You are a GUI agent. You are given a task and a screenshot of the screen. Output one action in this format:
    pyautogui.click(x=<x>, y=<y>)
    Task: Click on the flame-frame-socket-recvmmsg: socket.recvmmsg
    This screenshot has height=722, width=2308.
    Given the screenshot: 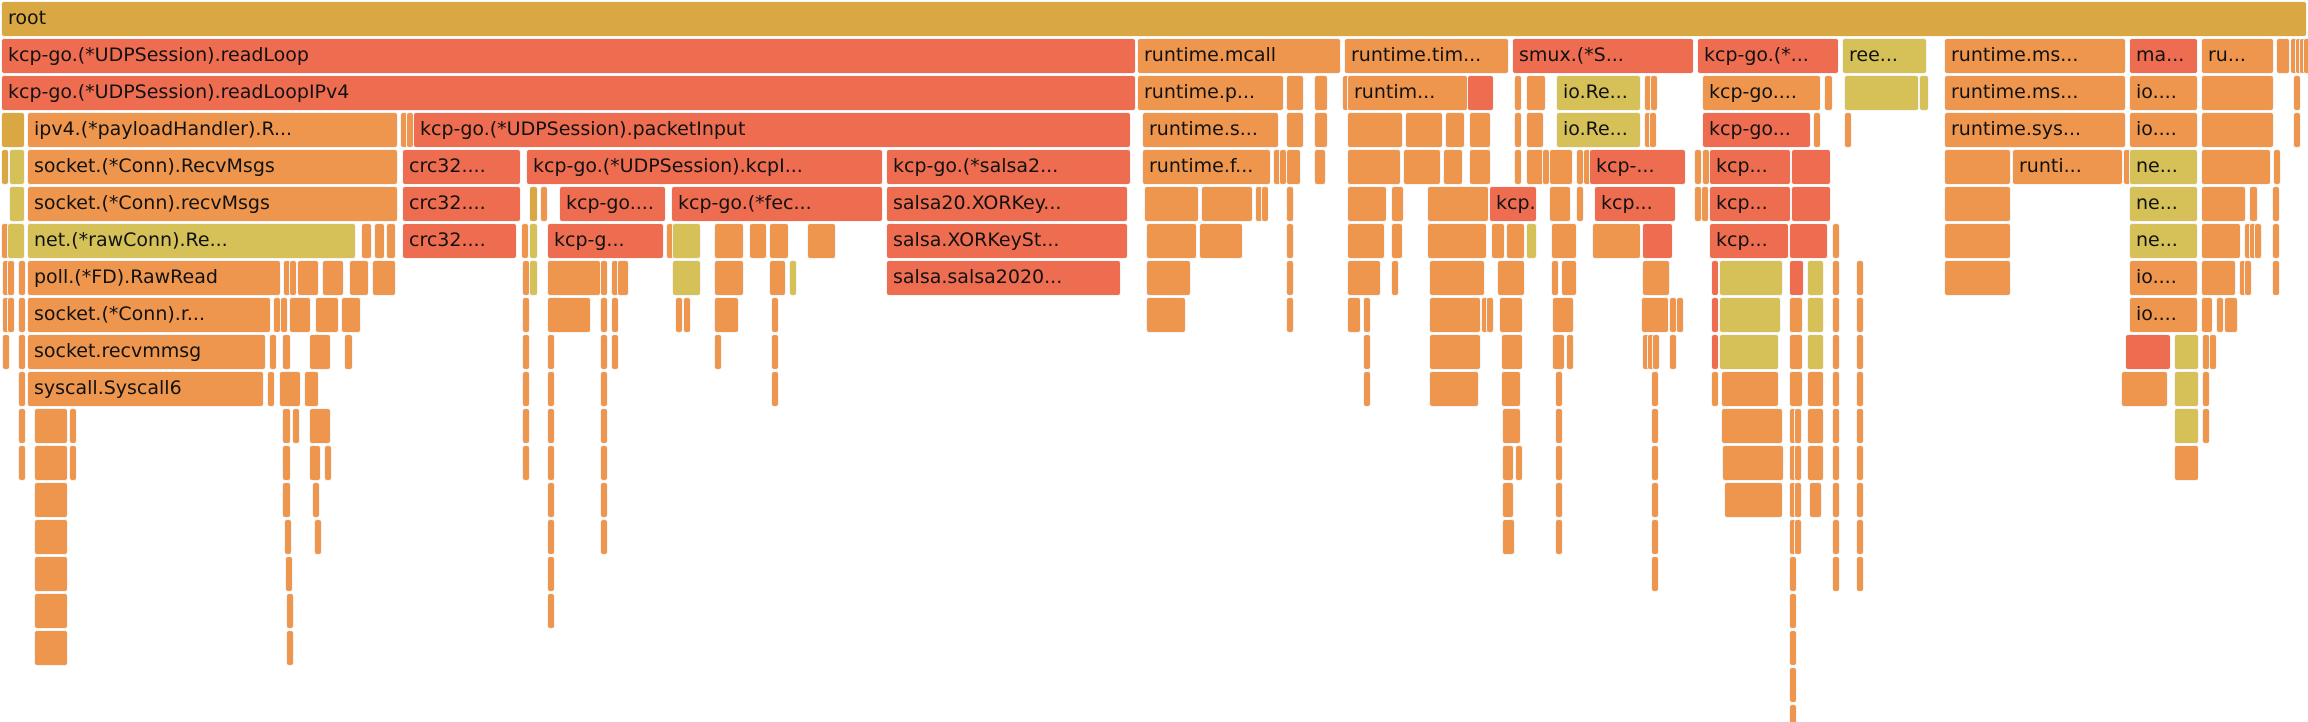 What is the action you would take?
    pyautogui.click(x=146, y=352)
    